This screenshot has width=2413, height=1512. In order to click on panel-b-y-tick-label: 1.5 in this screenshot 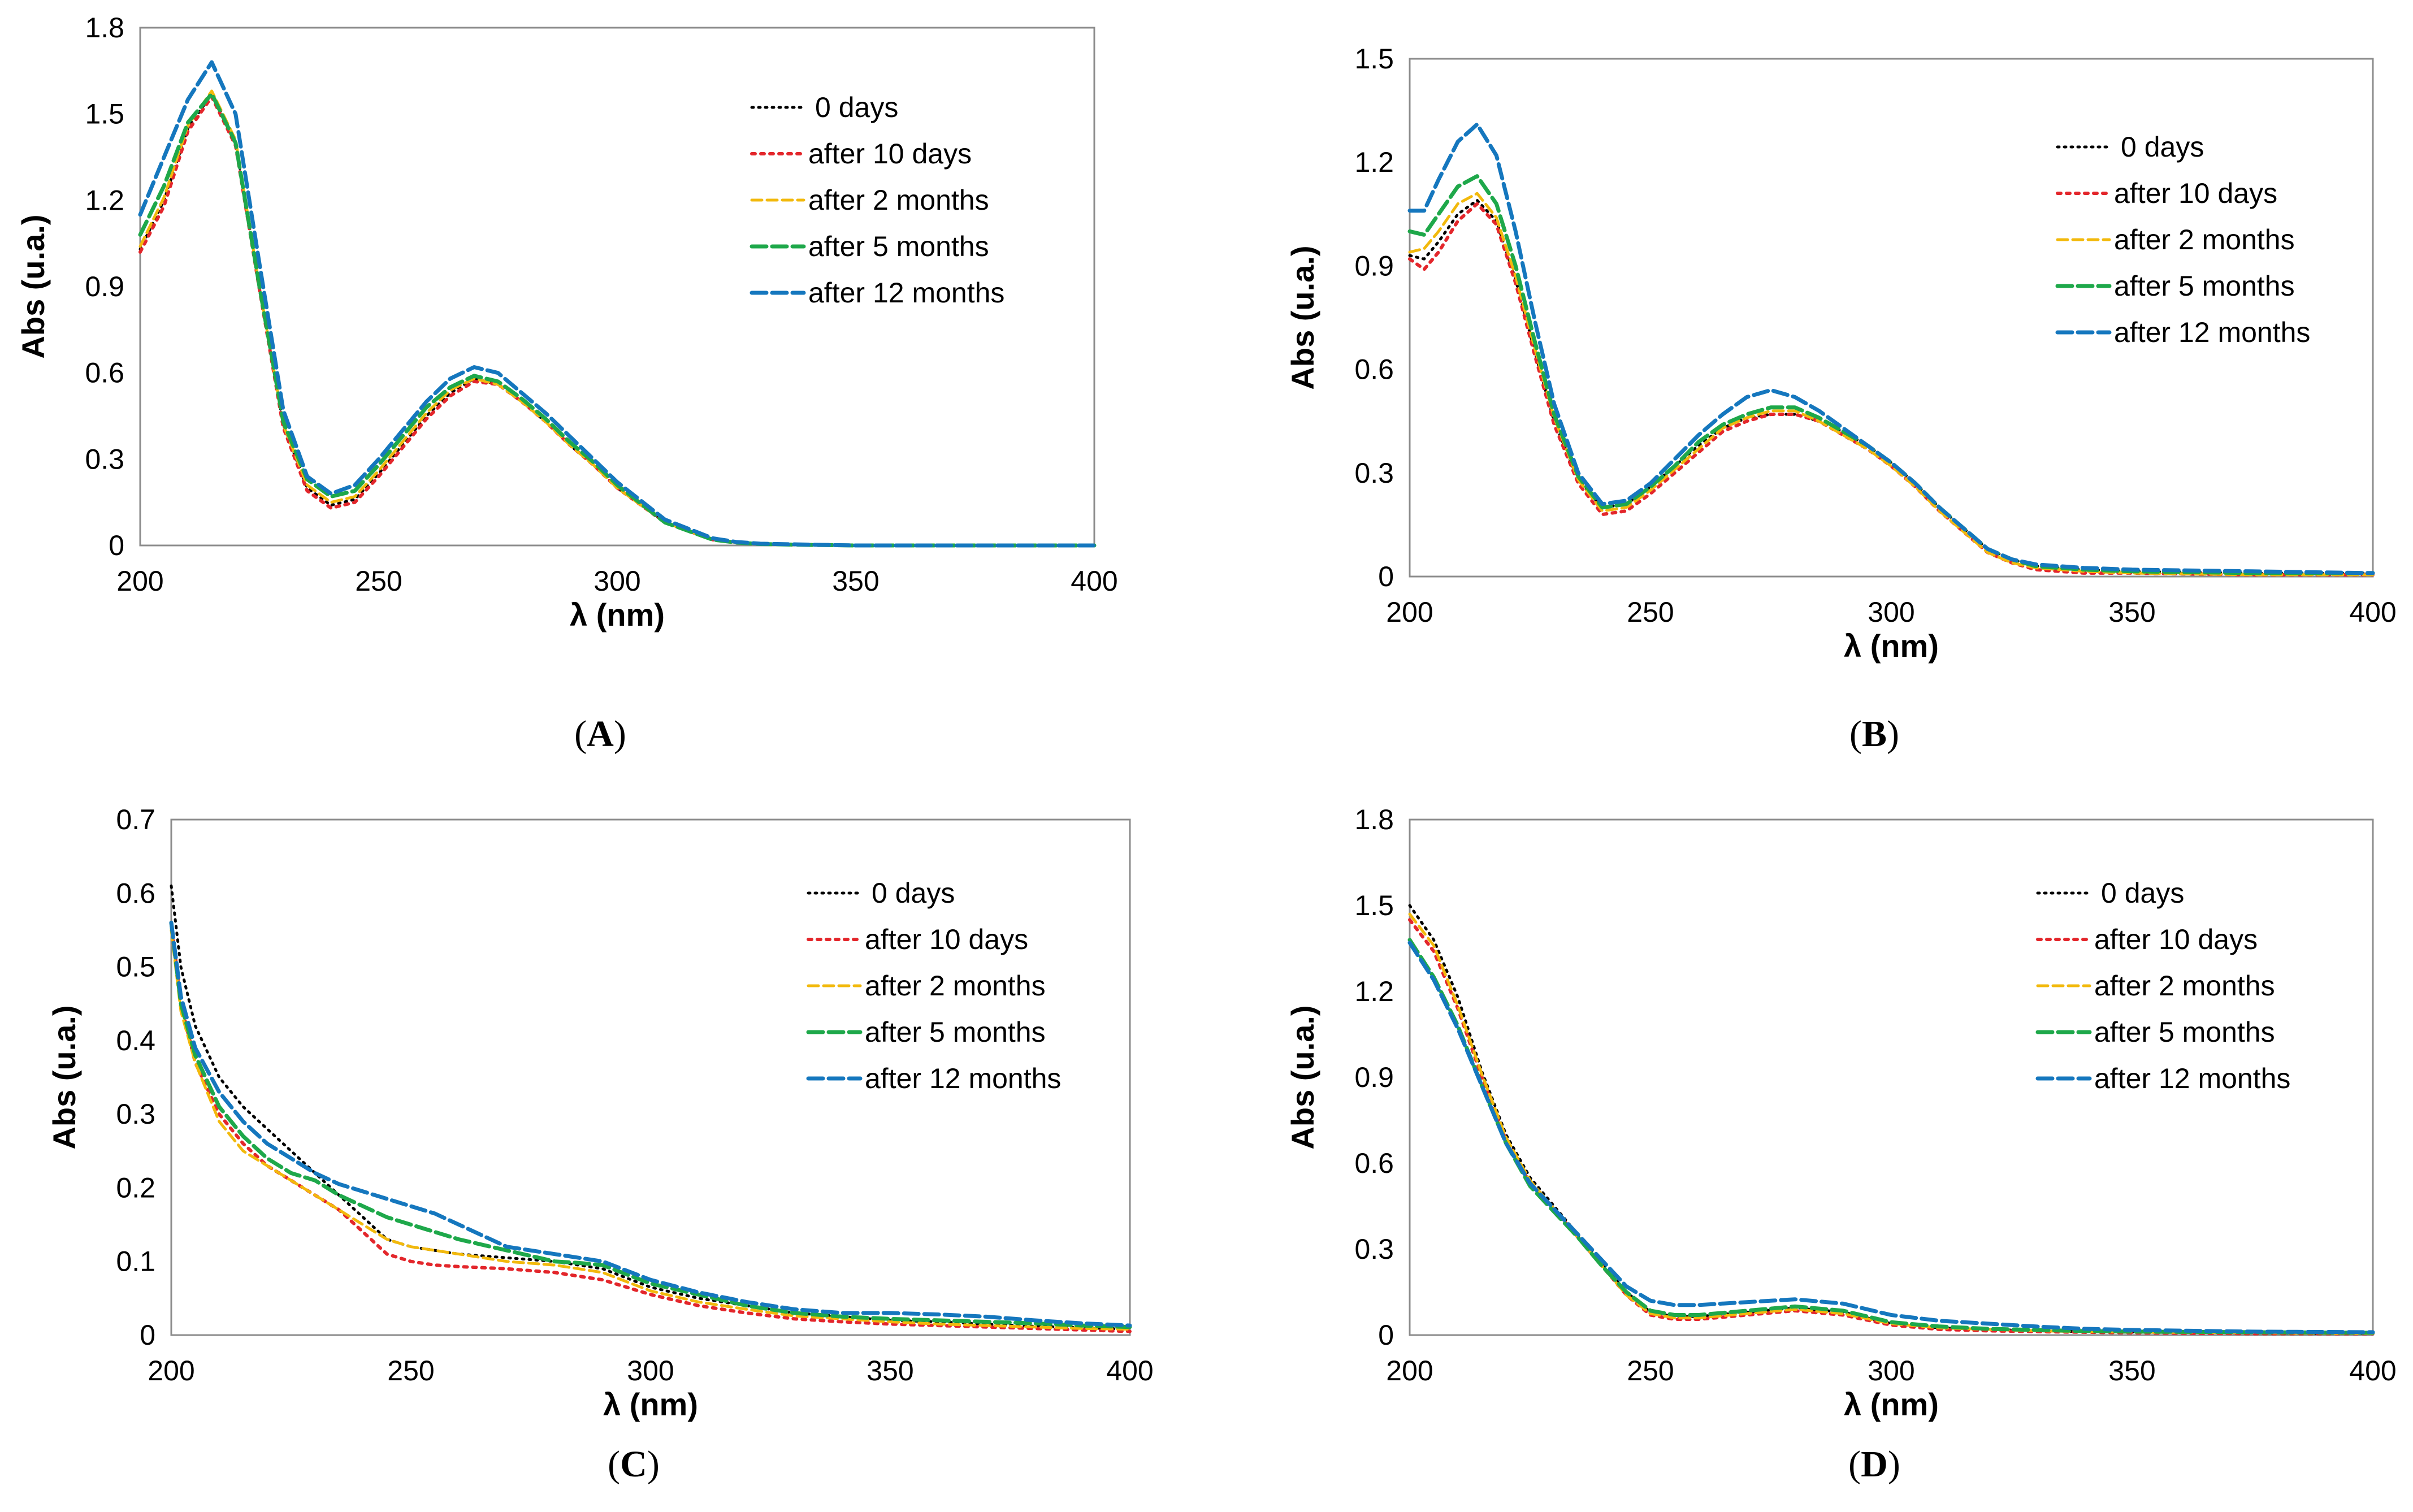, I will do `click(1374, 59)`.